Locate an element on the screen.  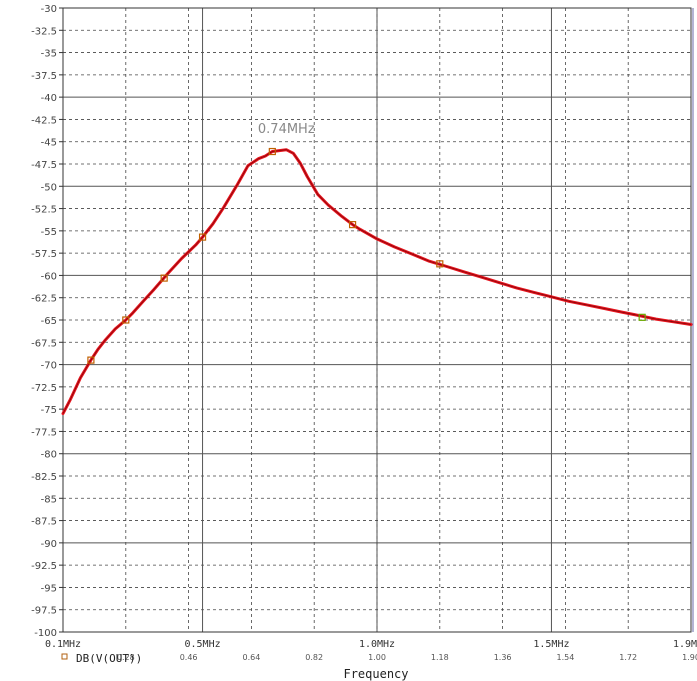
y-tick-label: -80 is located at coordinates (49, 455).